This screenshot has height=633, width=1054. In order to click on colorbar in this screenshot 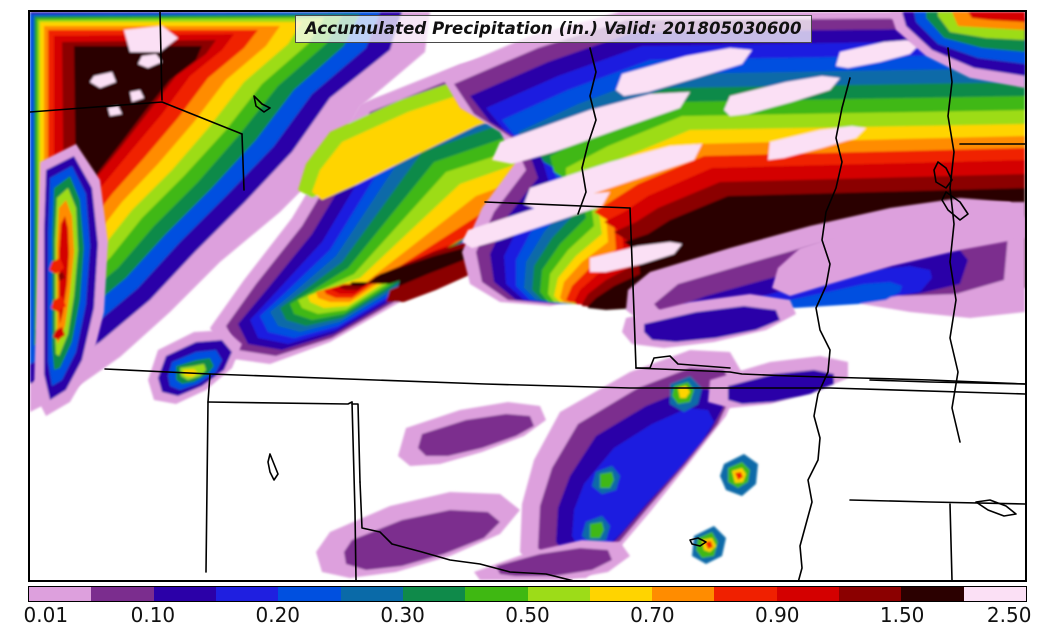, I will do `click(527, 594)`.